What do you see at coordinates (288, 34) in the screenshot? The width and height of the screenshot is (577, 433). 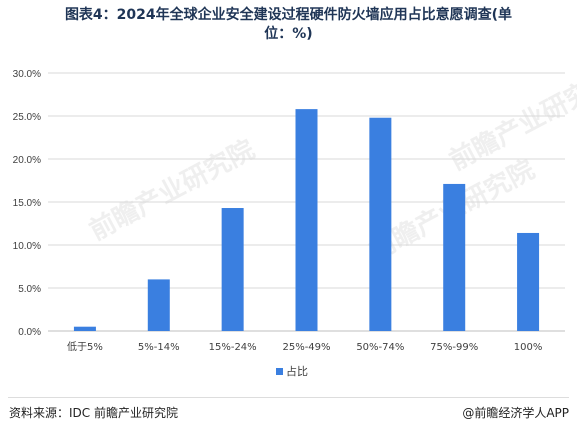 I see `chart-title-line2: 位：%)` at bounding box center [288, 34].